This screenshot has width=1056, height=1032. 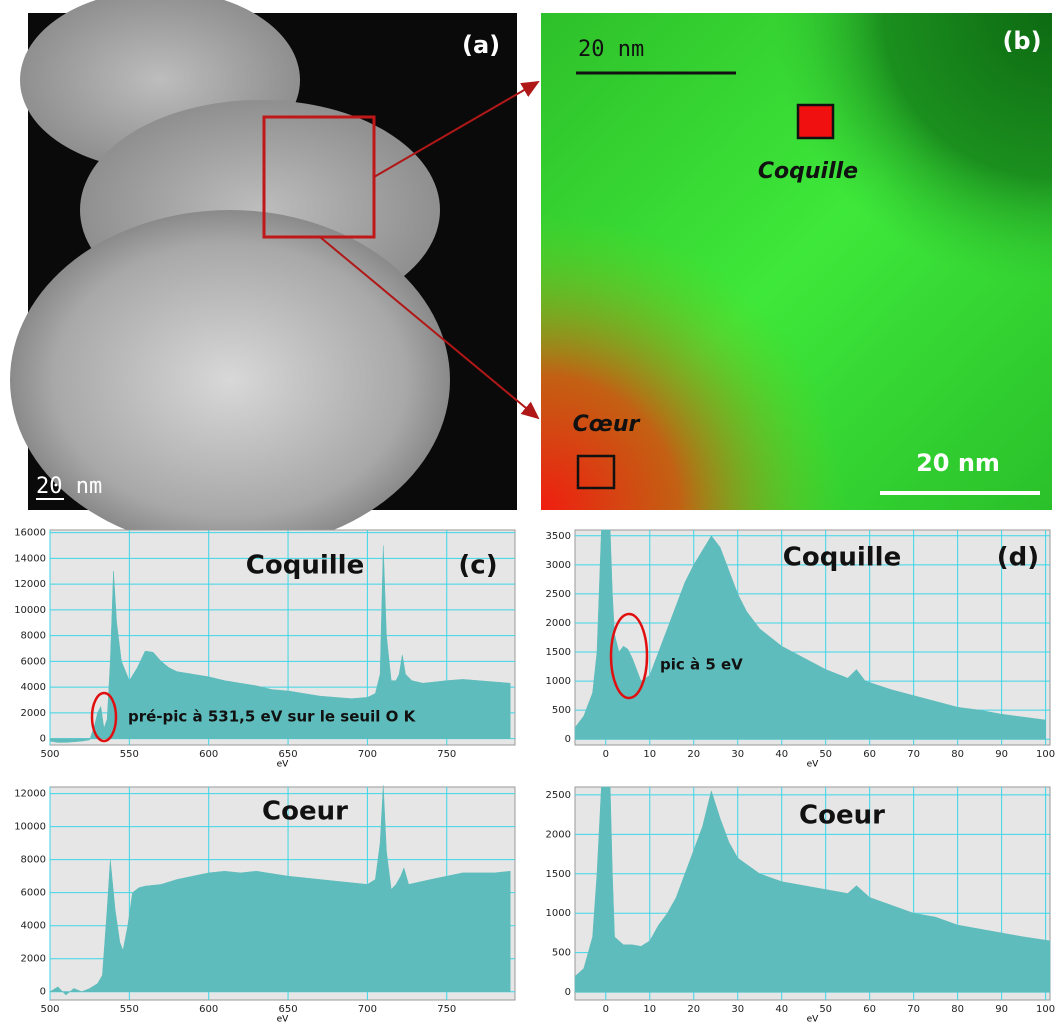 What do you see at coordinates (808, 171) in the screenshot?
I see `shell-label: Coquille` at bounding box center [808, 171].